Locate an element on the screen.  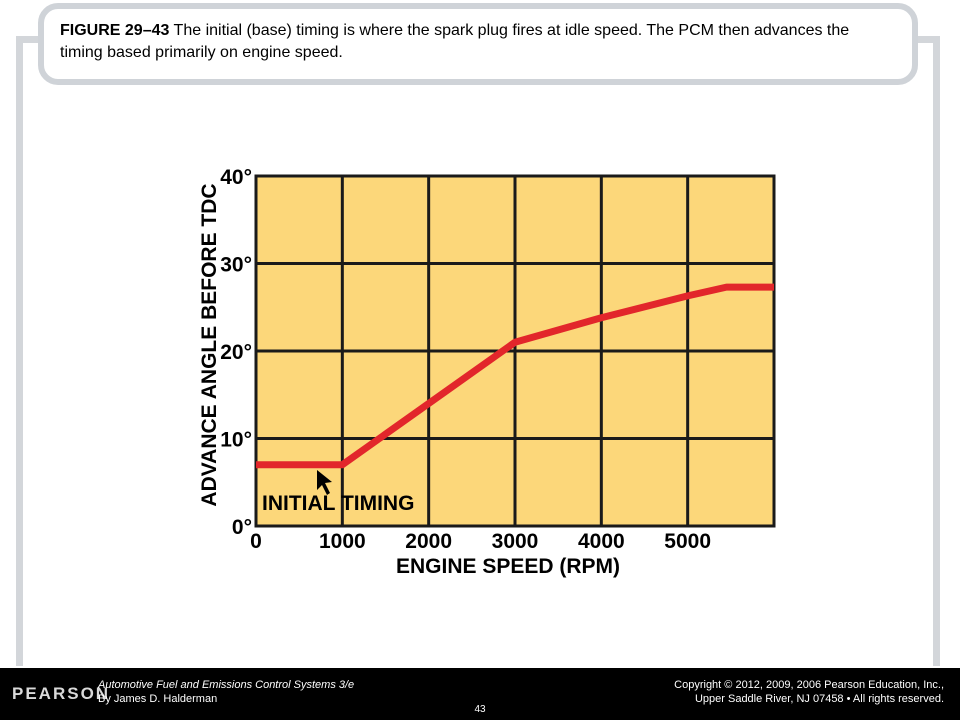
y-axis-label: ADVANCE ANGLE BEFORE TDC is located at coordinates (209, 344).